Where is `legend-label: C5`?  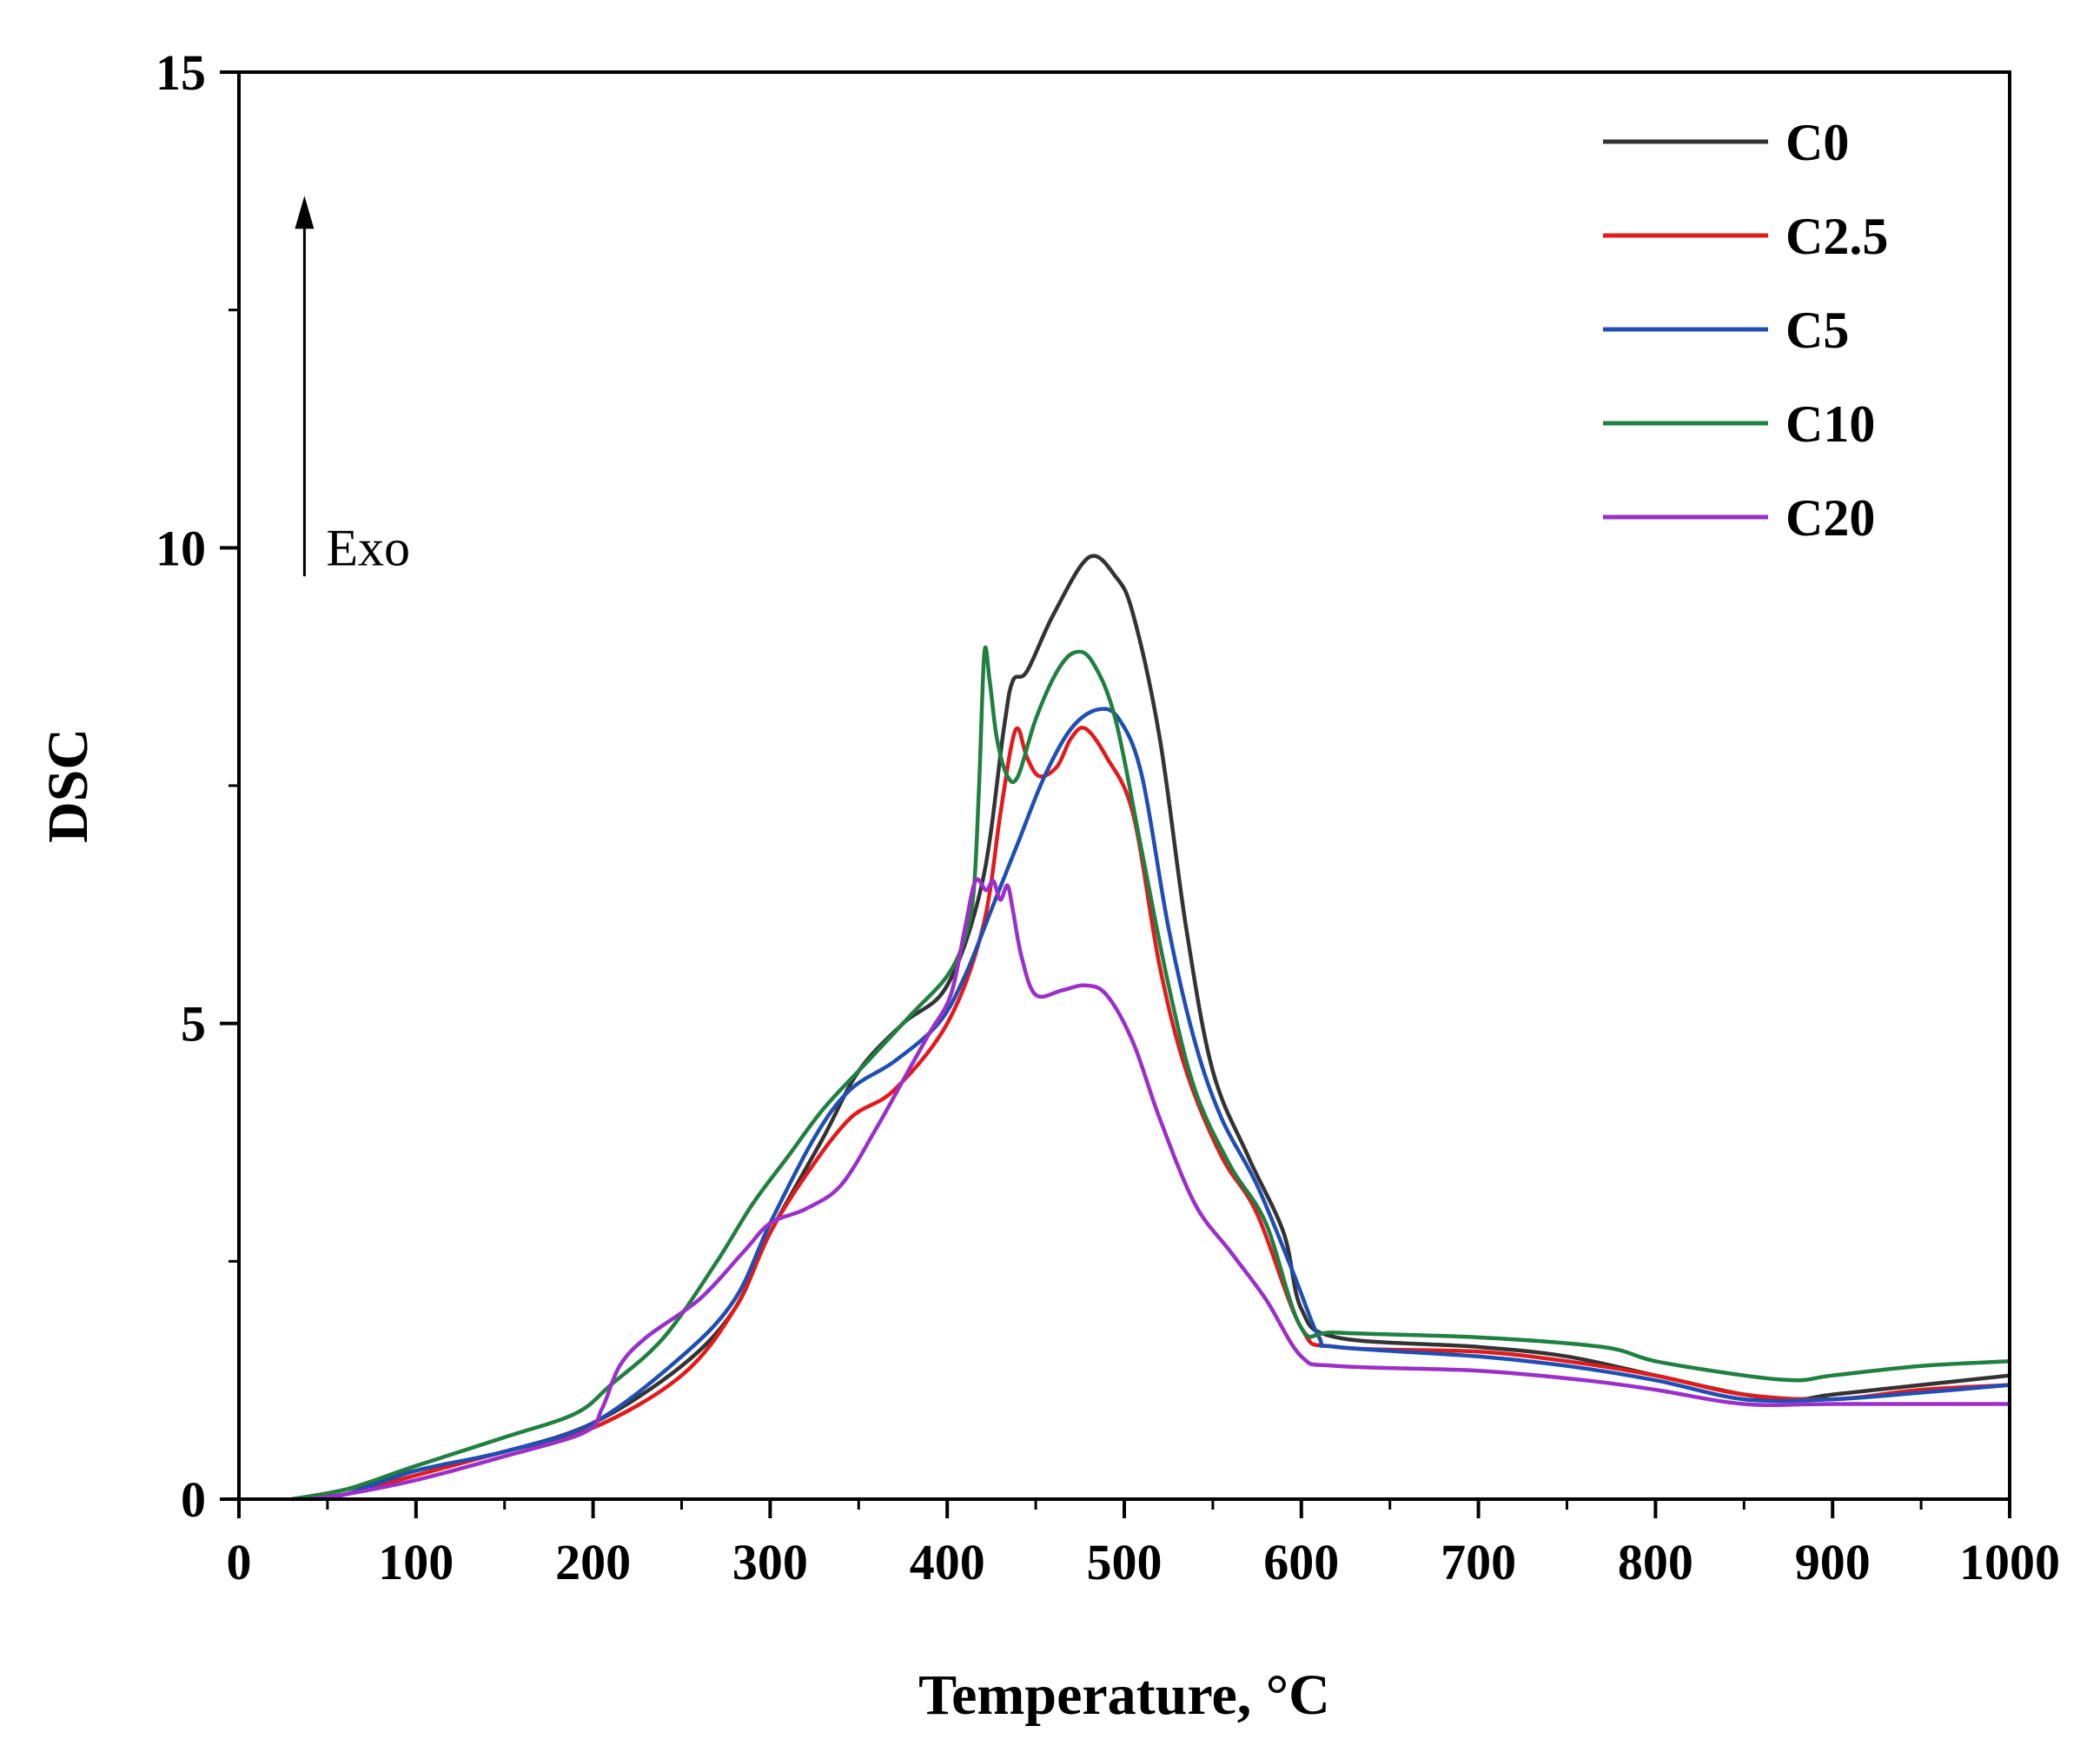
legend-label: C5 is located at coordinates (1817, 330).